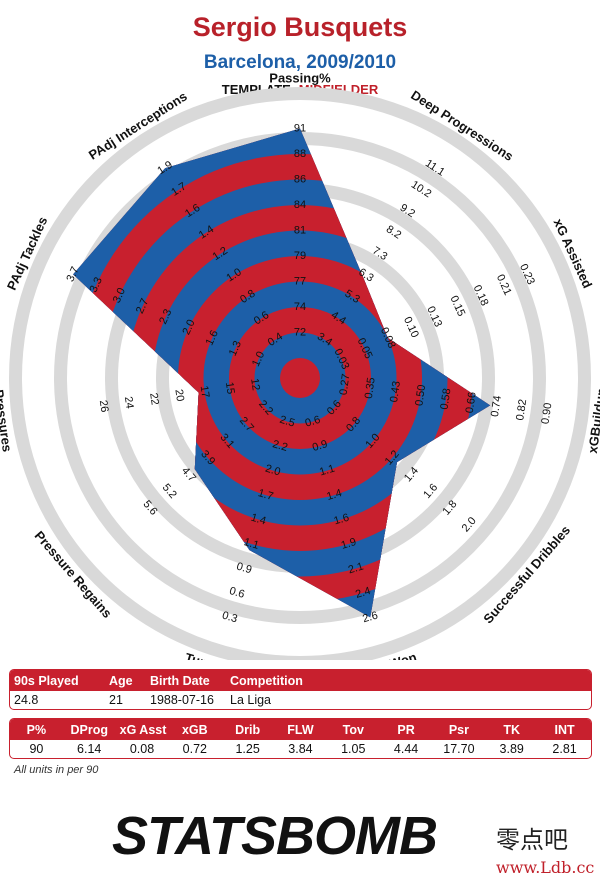  I want to click on stats-header-tov: Tov, so click(353, 729).